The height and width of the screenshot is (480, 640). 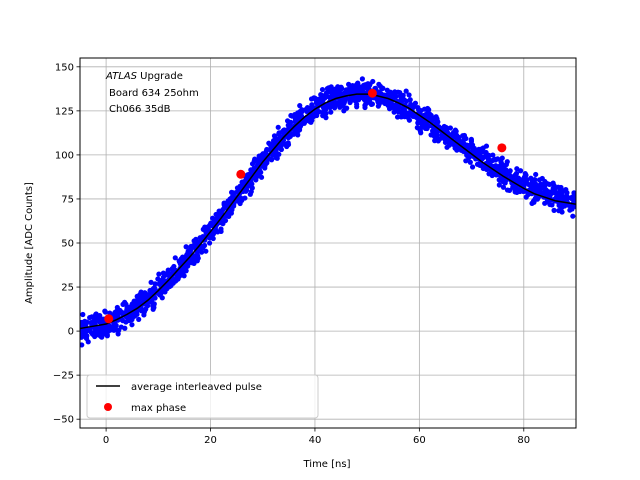 What do you see at coordinates (64, 155) in the screenshot?
I see `y-tick-label: 100` at bounding box center [64, 155].